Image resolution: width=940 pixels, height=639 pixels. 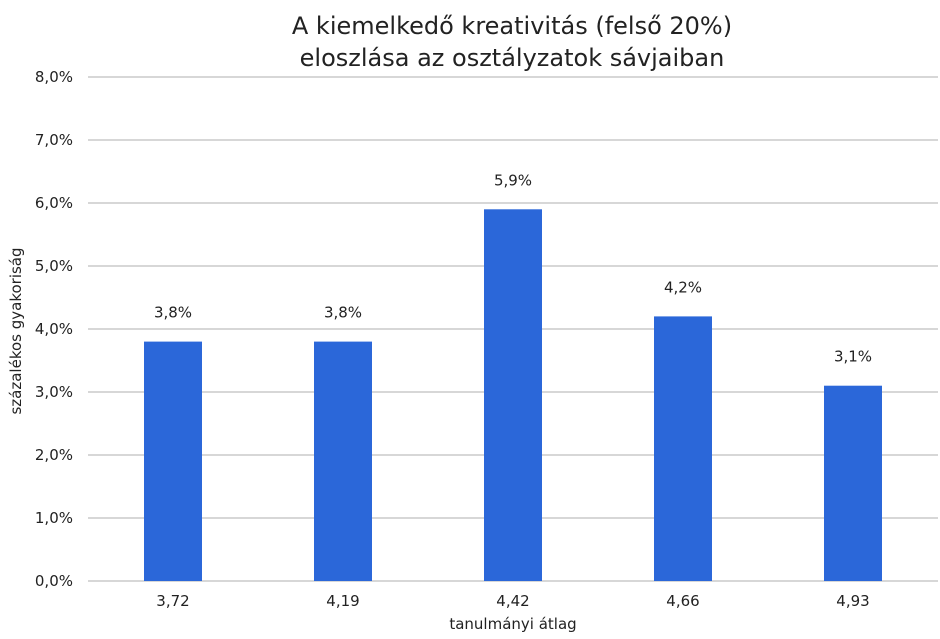 I want to click on y-tick-label: 5,0%, so click(x=54, y=266).